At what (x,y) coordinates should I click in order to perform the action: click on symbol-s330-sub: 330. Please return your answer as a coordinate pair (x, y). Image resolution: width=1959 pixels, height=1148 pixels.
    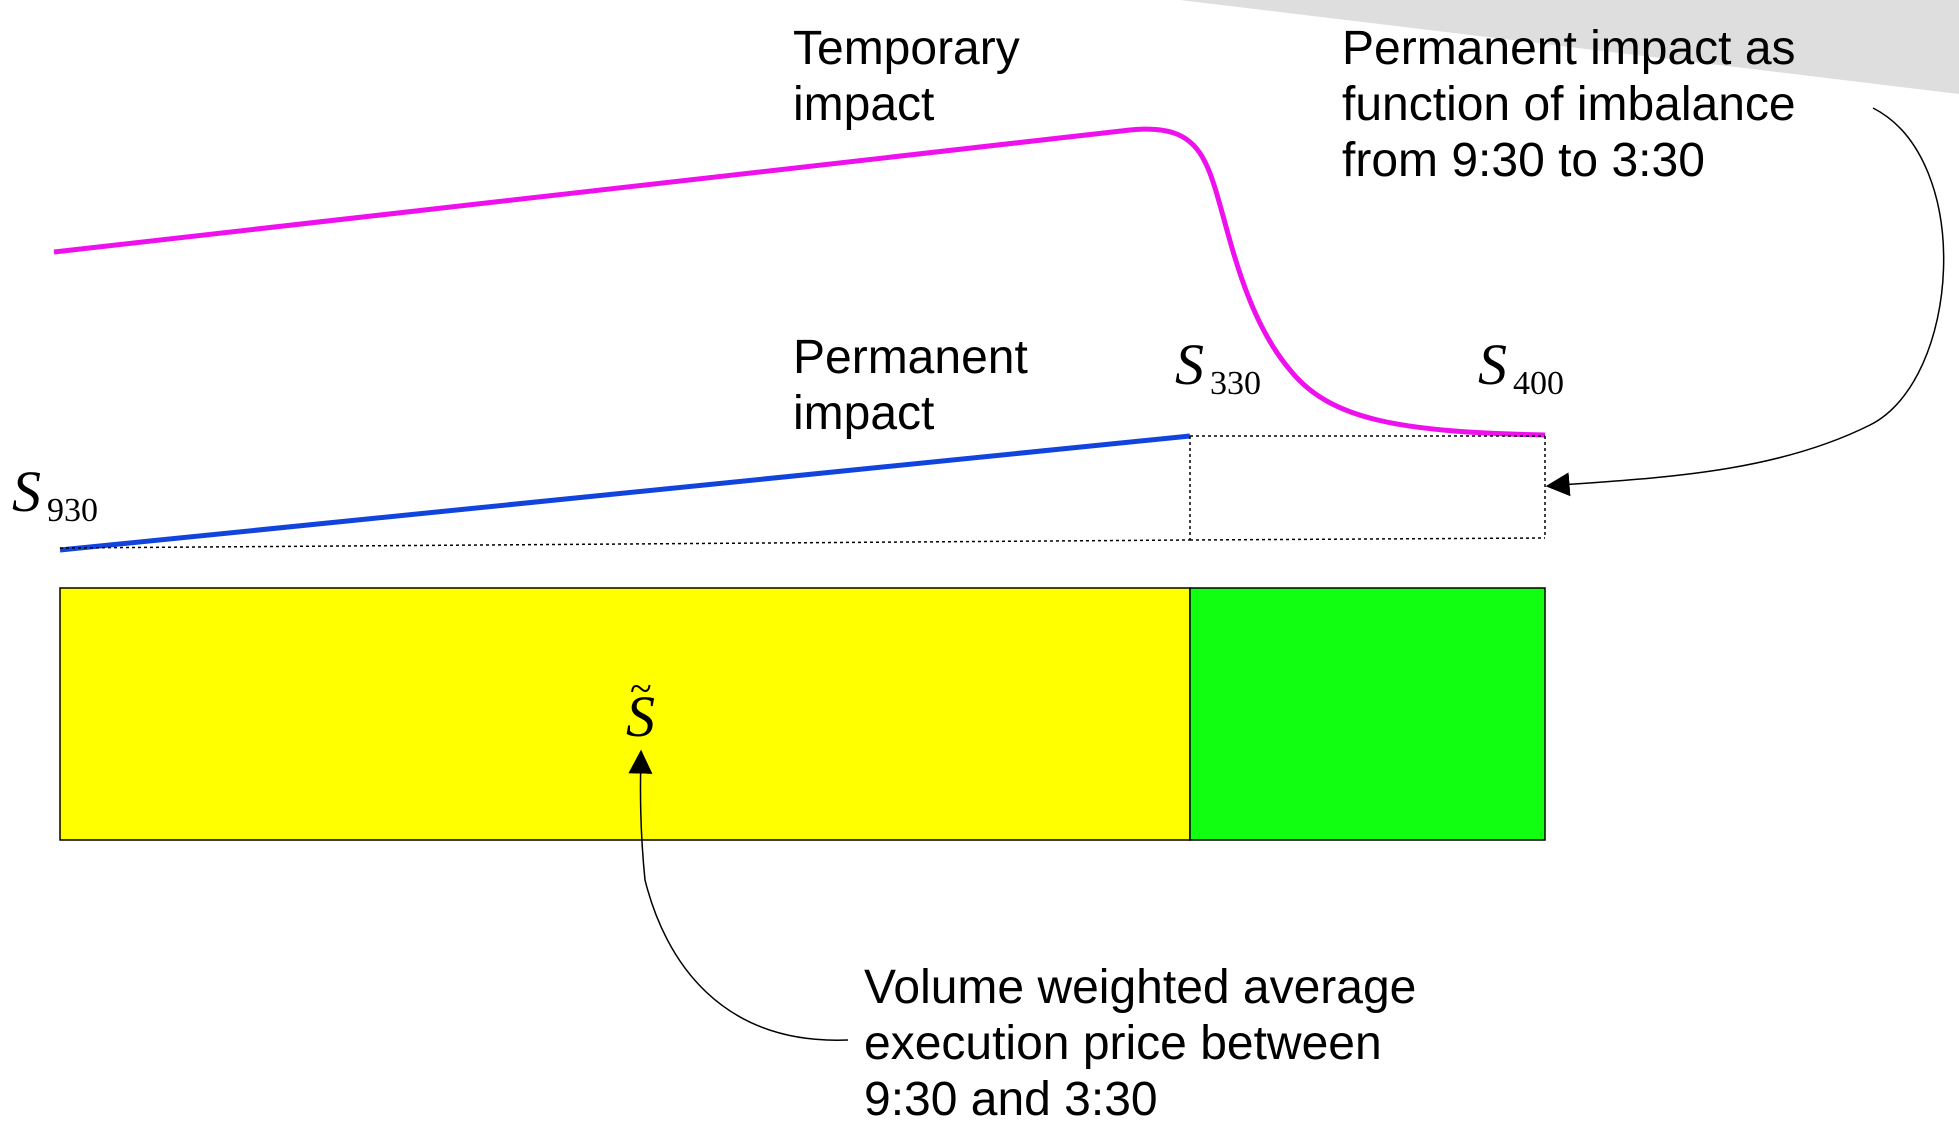
    Looking at the image, I should click on (1235, 383).